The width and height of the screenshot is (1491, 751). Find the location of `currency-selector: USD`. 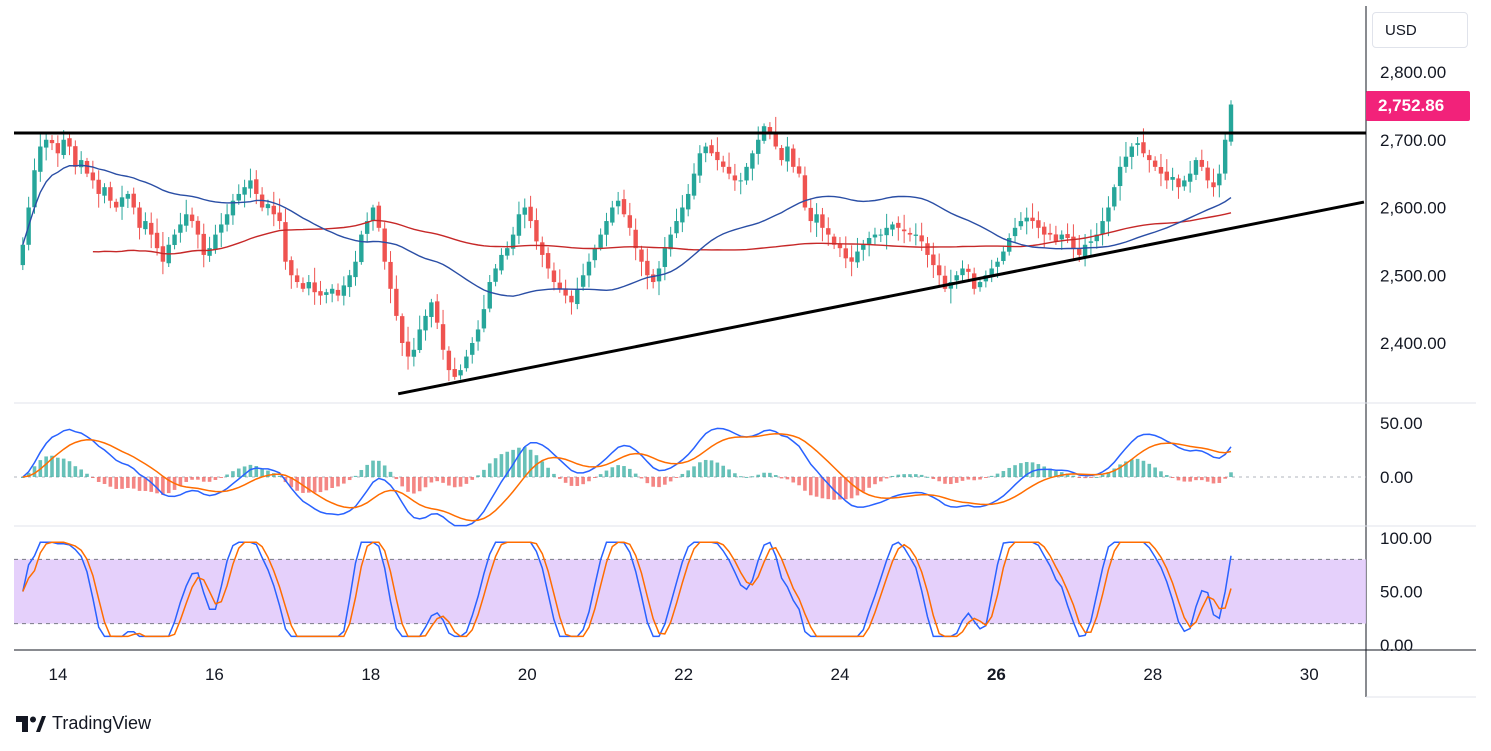

currency-selector: USD is located at coordinates (1420, 30).